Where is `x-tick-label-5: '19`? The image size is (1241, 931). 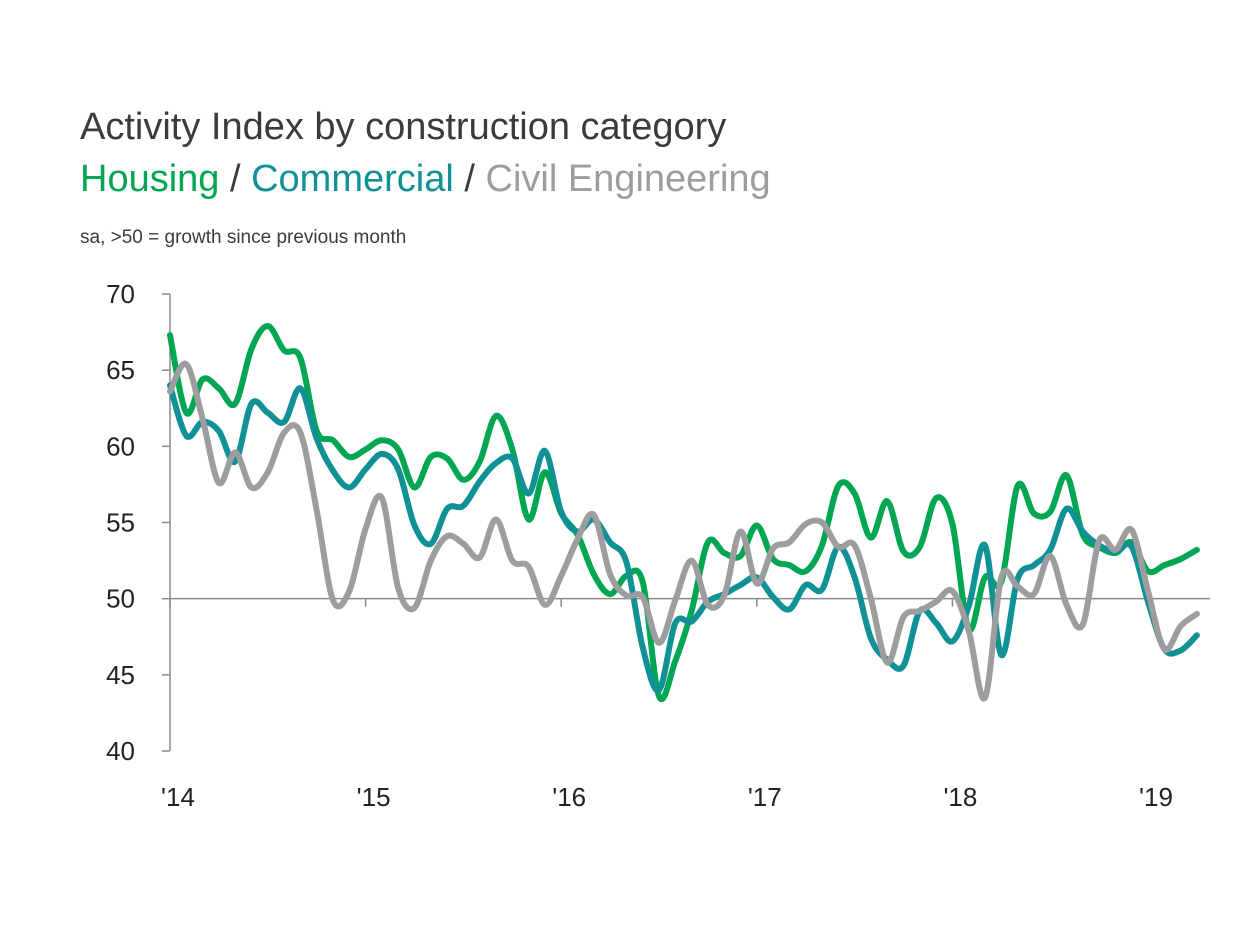 x-tick-label-5: '19 is located at coordinates (1156, 797).